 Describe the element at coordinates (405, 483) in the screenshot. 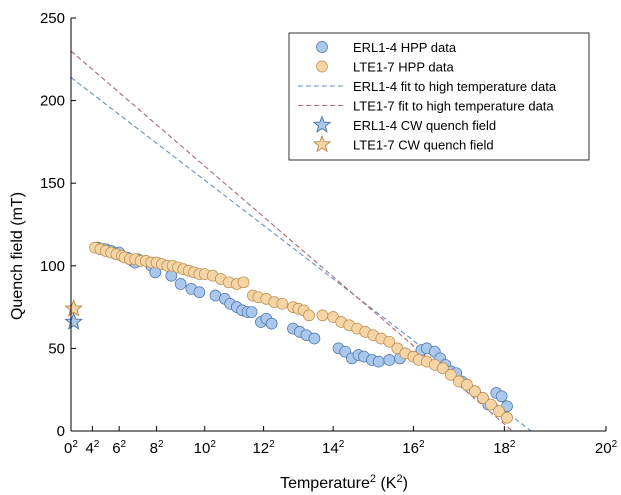

I see `x-axis-title-close: )` at that location.